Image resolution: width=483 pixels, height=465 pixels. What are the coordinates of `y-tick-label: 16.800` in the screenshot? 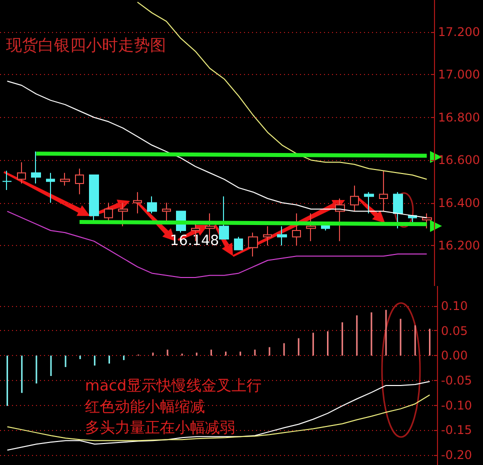 It's located at (459, 117).